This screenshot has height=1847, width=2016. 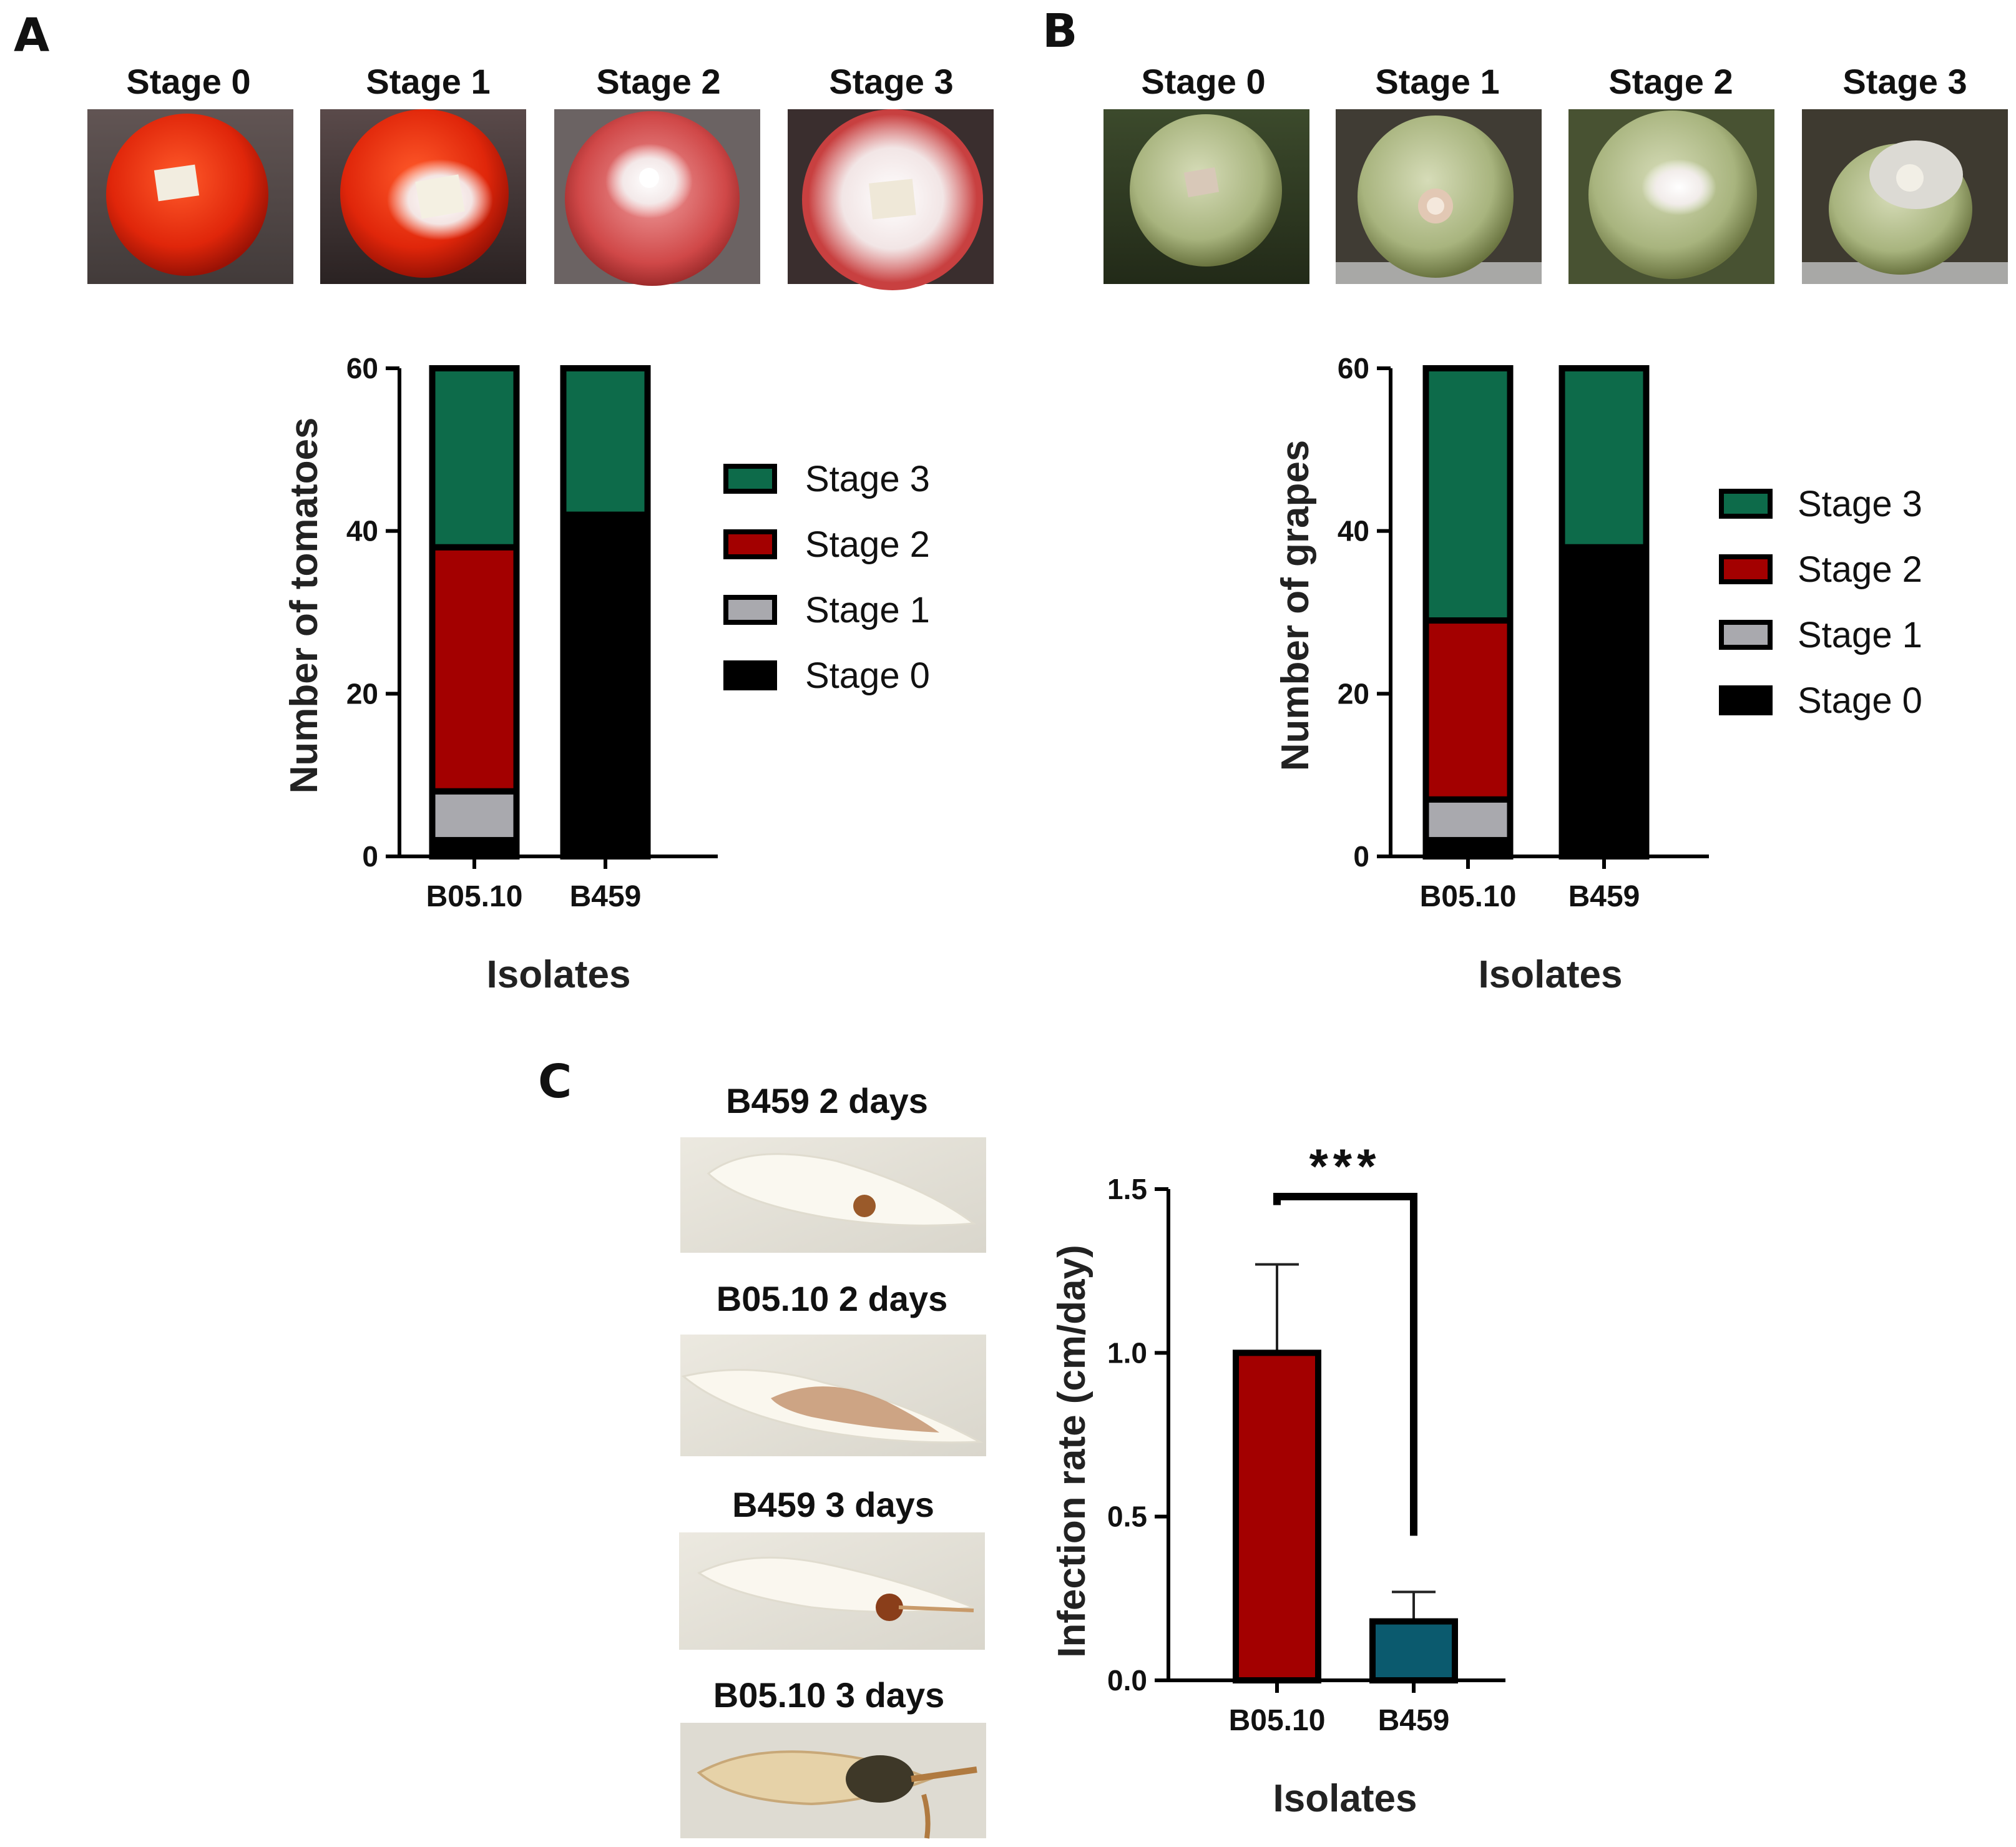 What do you see at coordinates (539, 81) in the screenshot?
I see `panel-a-photo-labels: Stage 0 Stage 1 Stage 2 Stage 3` at bounding box center [539, 81].